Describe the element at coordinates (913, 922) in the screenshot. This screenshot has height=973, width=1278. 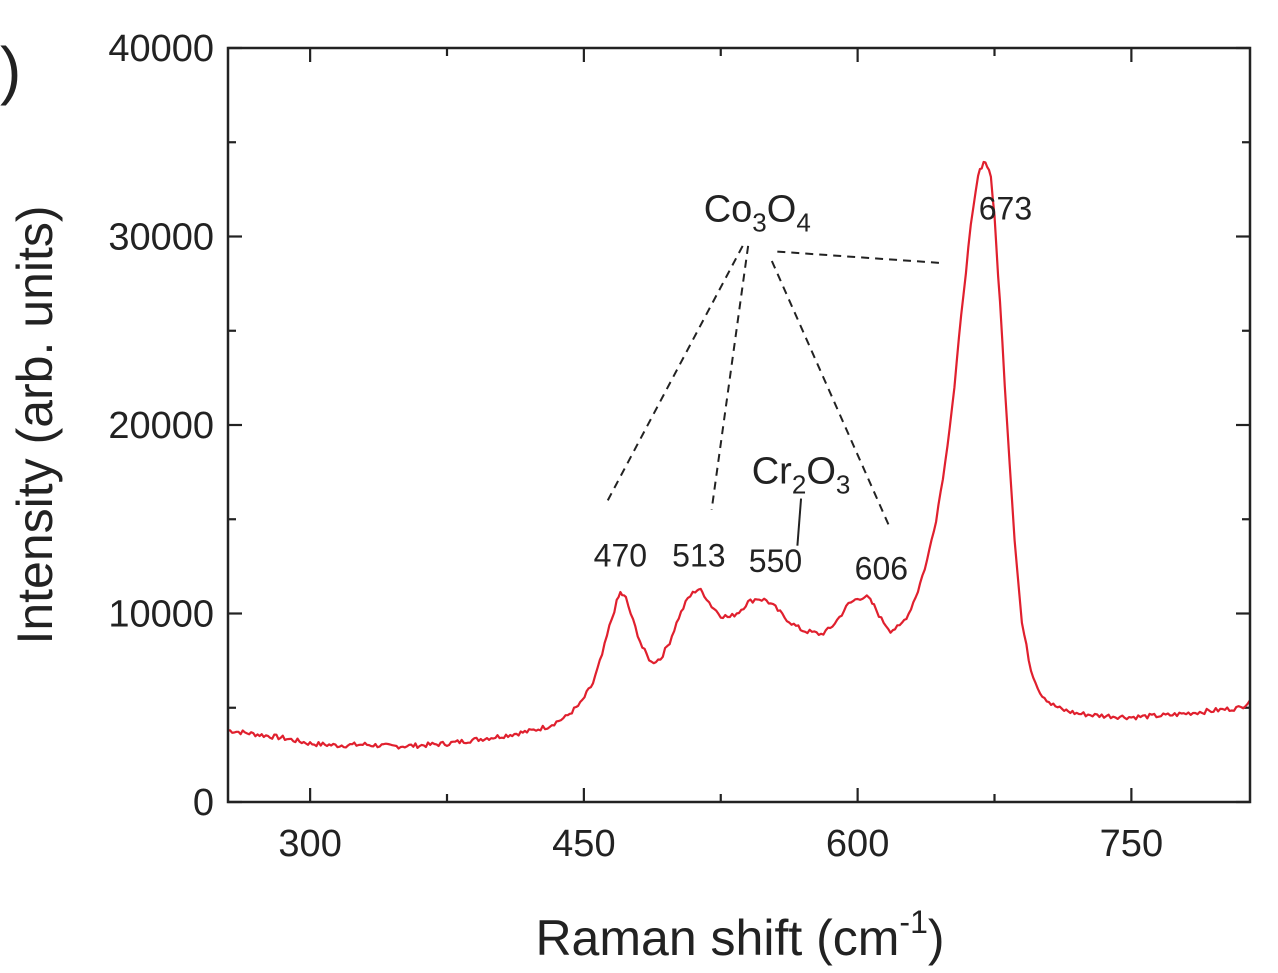
I see `x-axis-title-sup: -1` at that location.